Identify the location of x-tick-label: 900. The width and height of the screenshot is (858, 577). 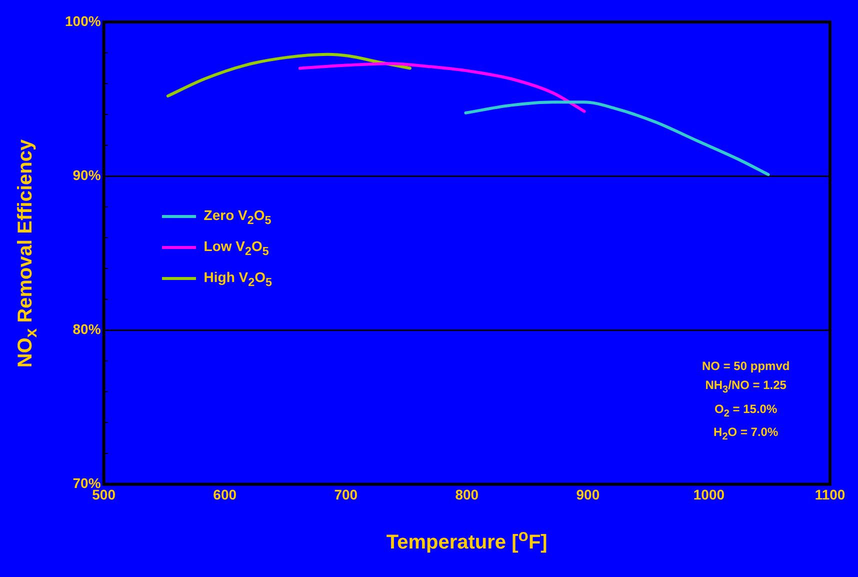
(588, 494).